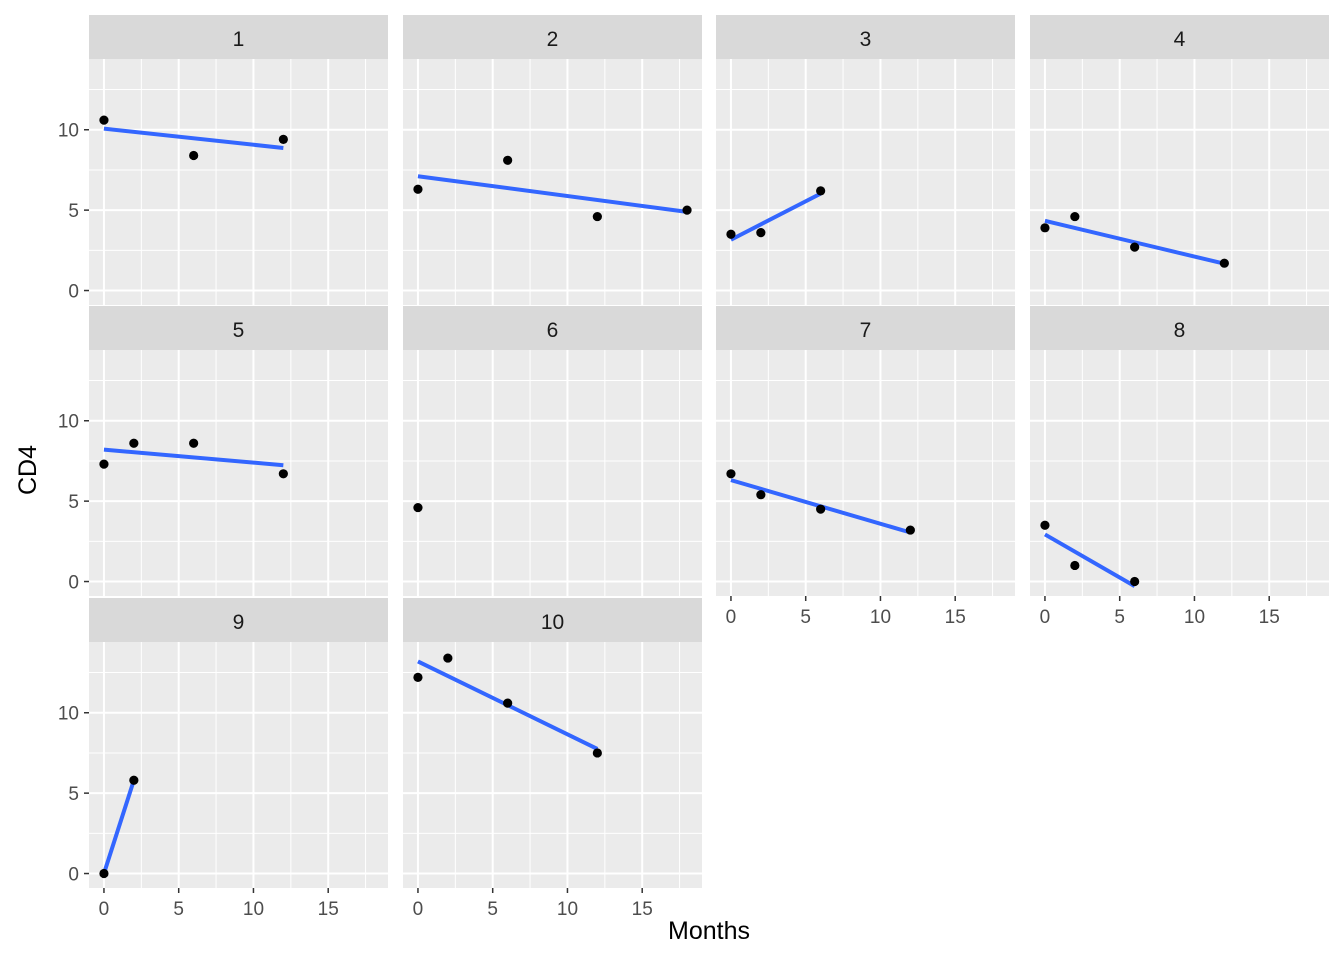  I want to click on y-axis-label: CD4, so click(28, 470).